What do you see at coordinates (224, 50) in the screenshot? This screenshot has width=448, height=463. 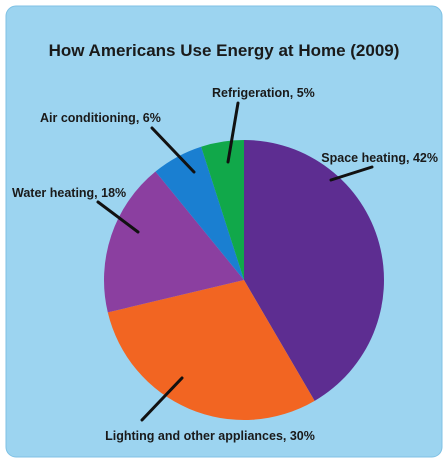 I see `chart-title: How Americans Use Energy at Home (2009)` at bounding box center [224, 50].